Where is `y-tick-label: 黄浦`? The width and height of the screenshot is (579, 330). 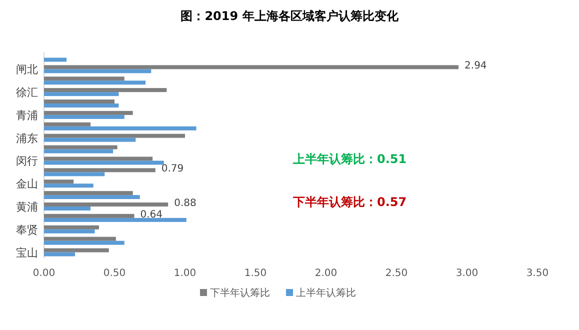
y-tick-label: 黄浦 is located at coordinates (27, 207).